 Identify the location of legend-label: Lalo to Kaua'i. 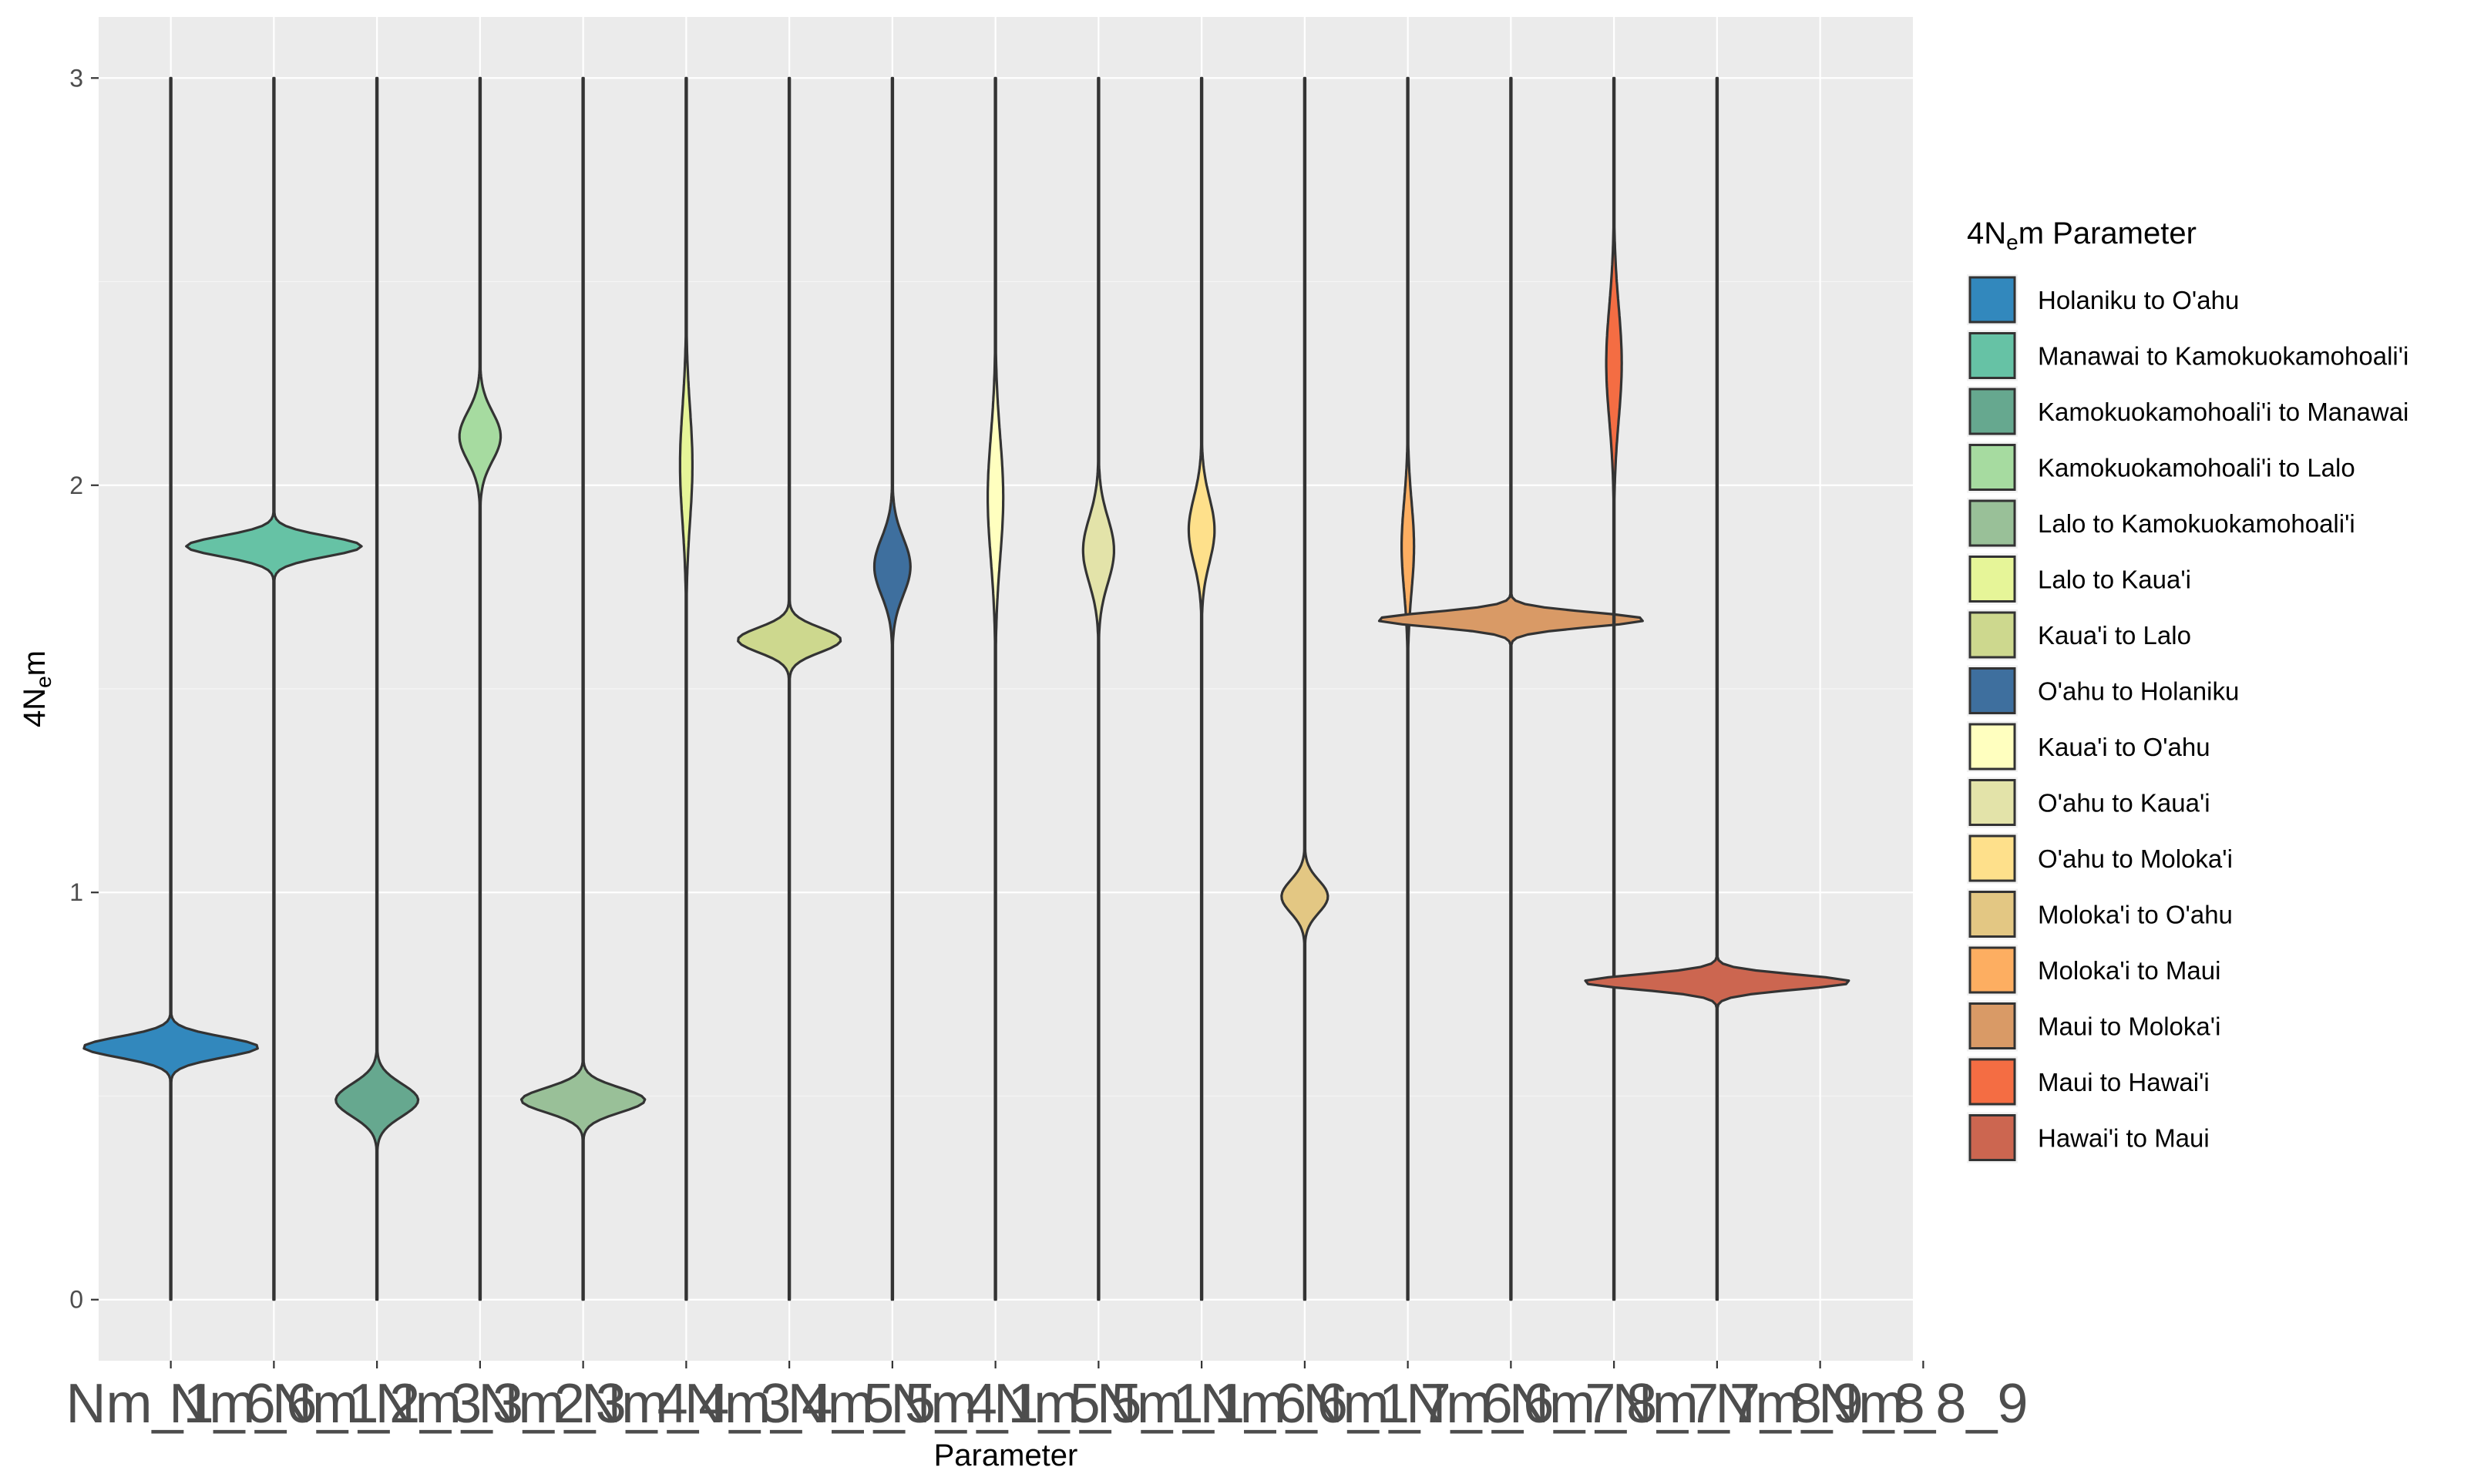
(2114, 580).